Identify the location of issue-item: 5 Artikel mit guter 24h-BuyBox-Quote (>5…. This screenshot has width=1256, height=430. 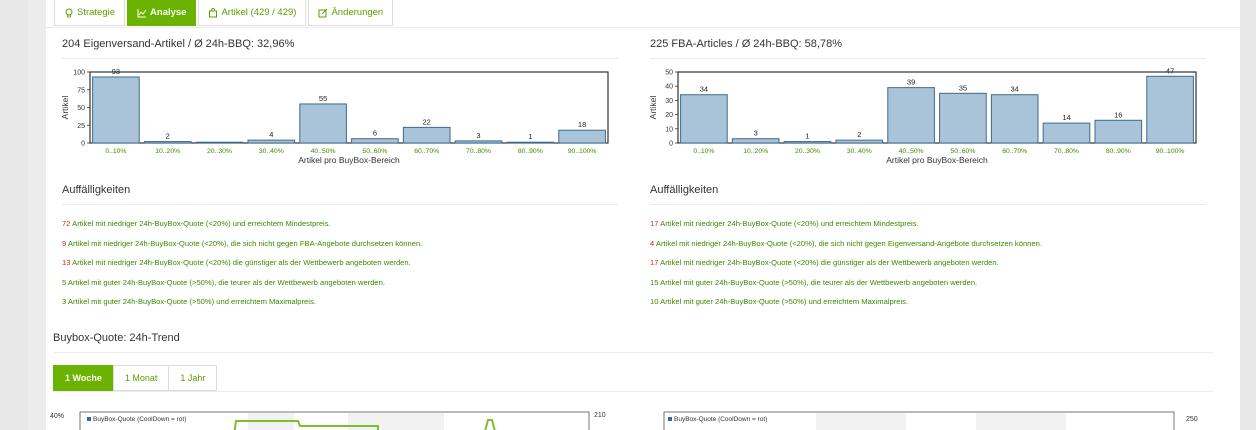
(223, 282).